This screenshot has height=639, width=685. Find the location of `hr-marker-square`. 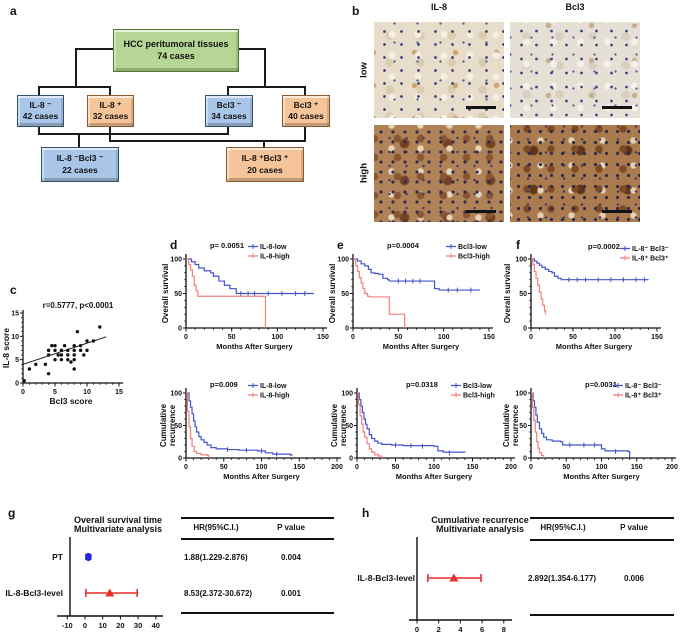

hr-marker-square is located at coordinates (88, 557).